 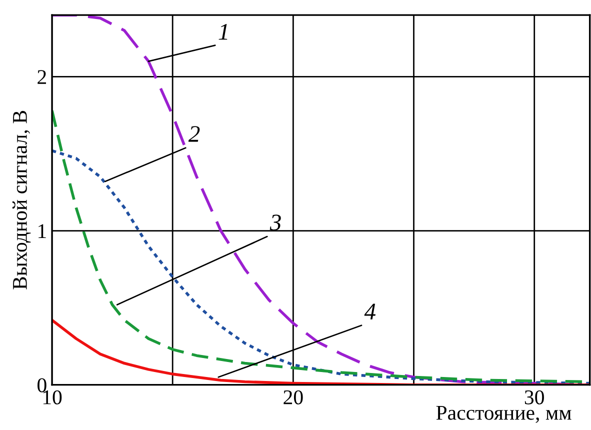 What do you see at coordinates (42, 77) in the screenshot?
I see `y-tick-label: 2` at bounding box center [42, 77].